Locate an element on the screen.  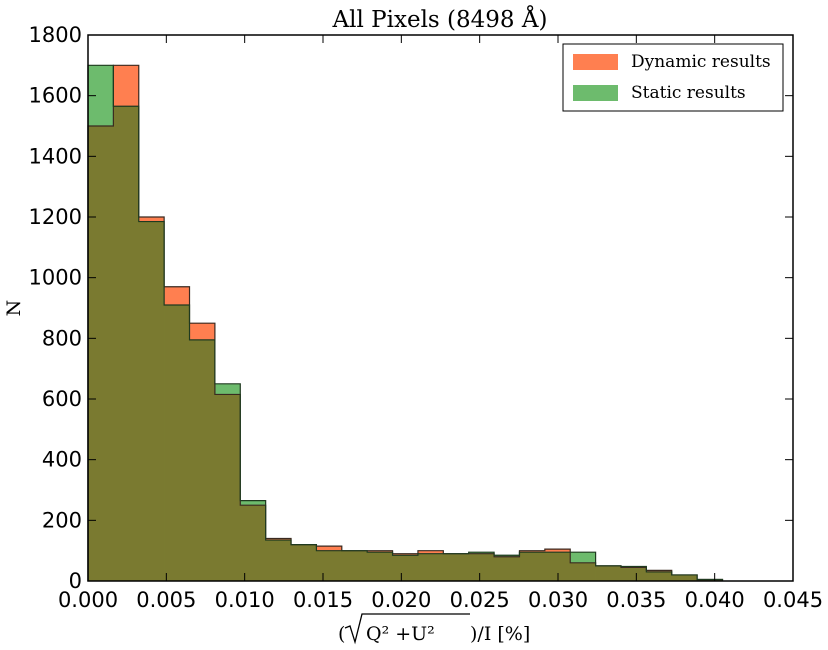
x-axis-label: ( Q² +U² )/I [%] is located at coordinates (434, 629).